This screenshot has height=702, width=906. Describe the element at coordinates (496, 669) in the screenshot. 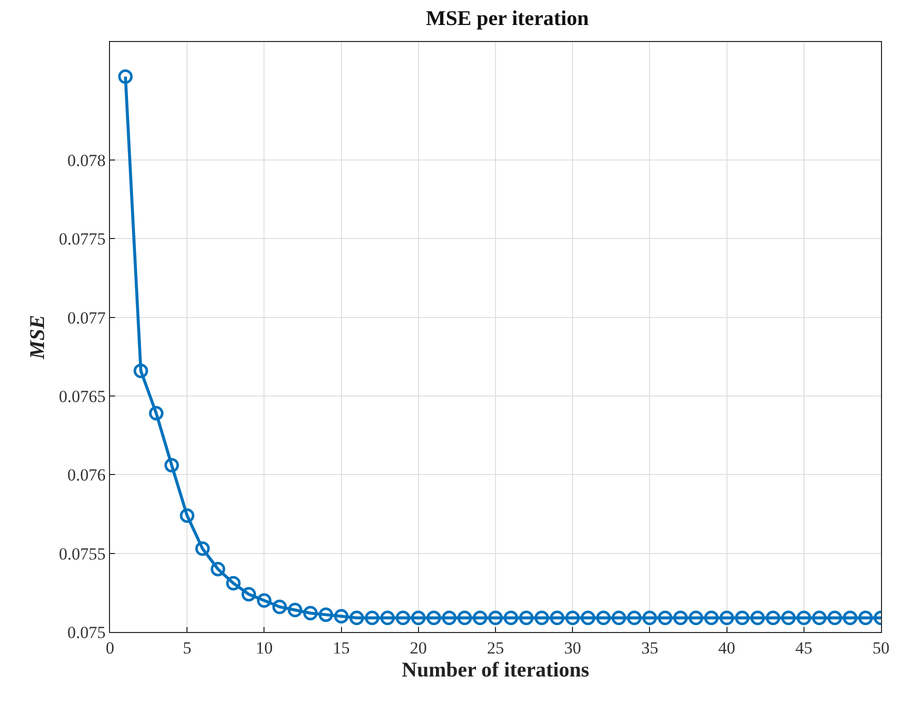

I see `x-axis-title: Number of iterations` at that location.